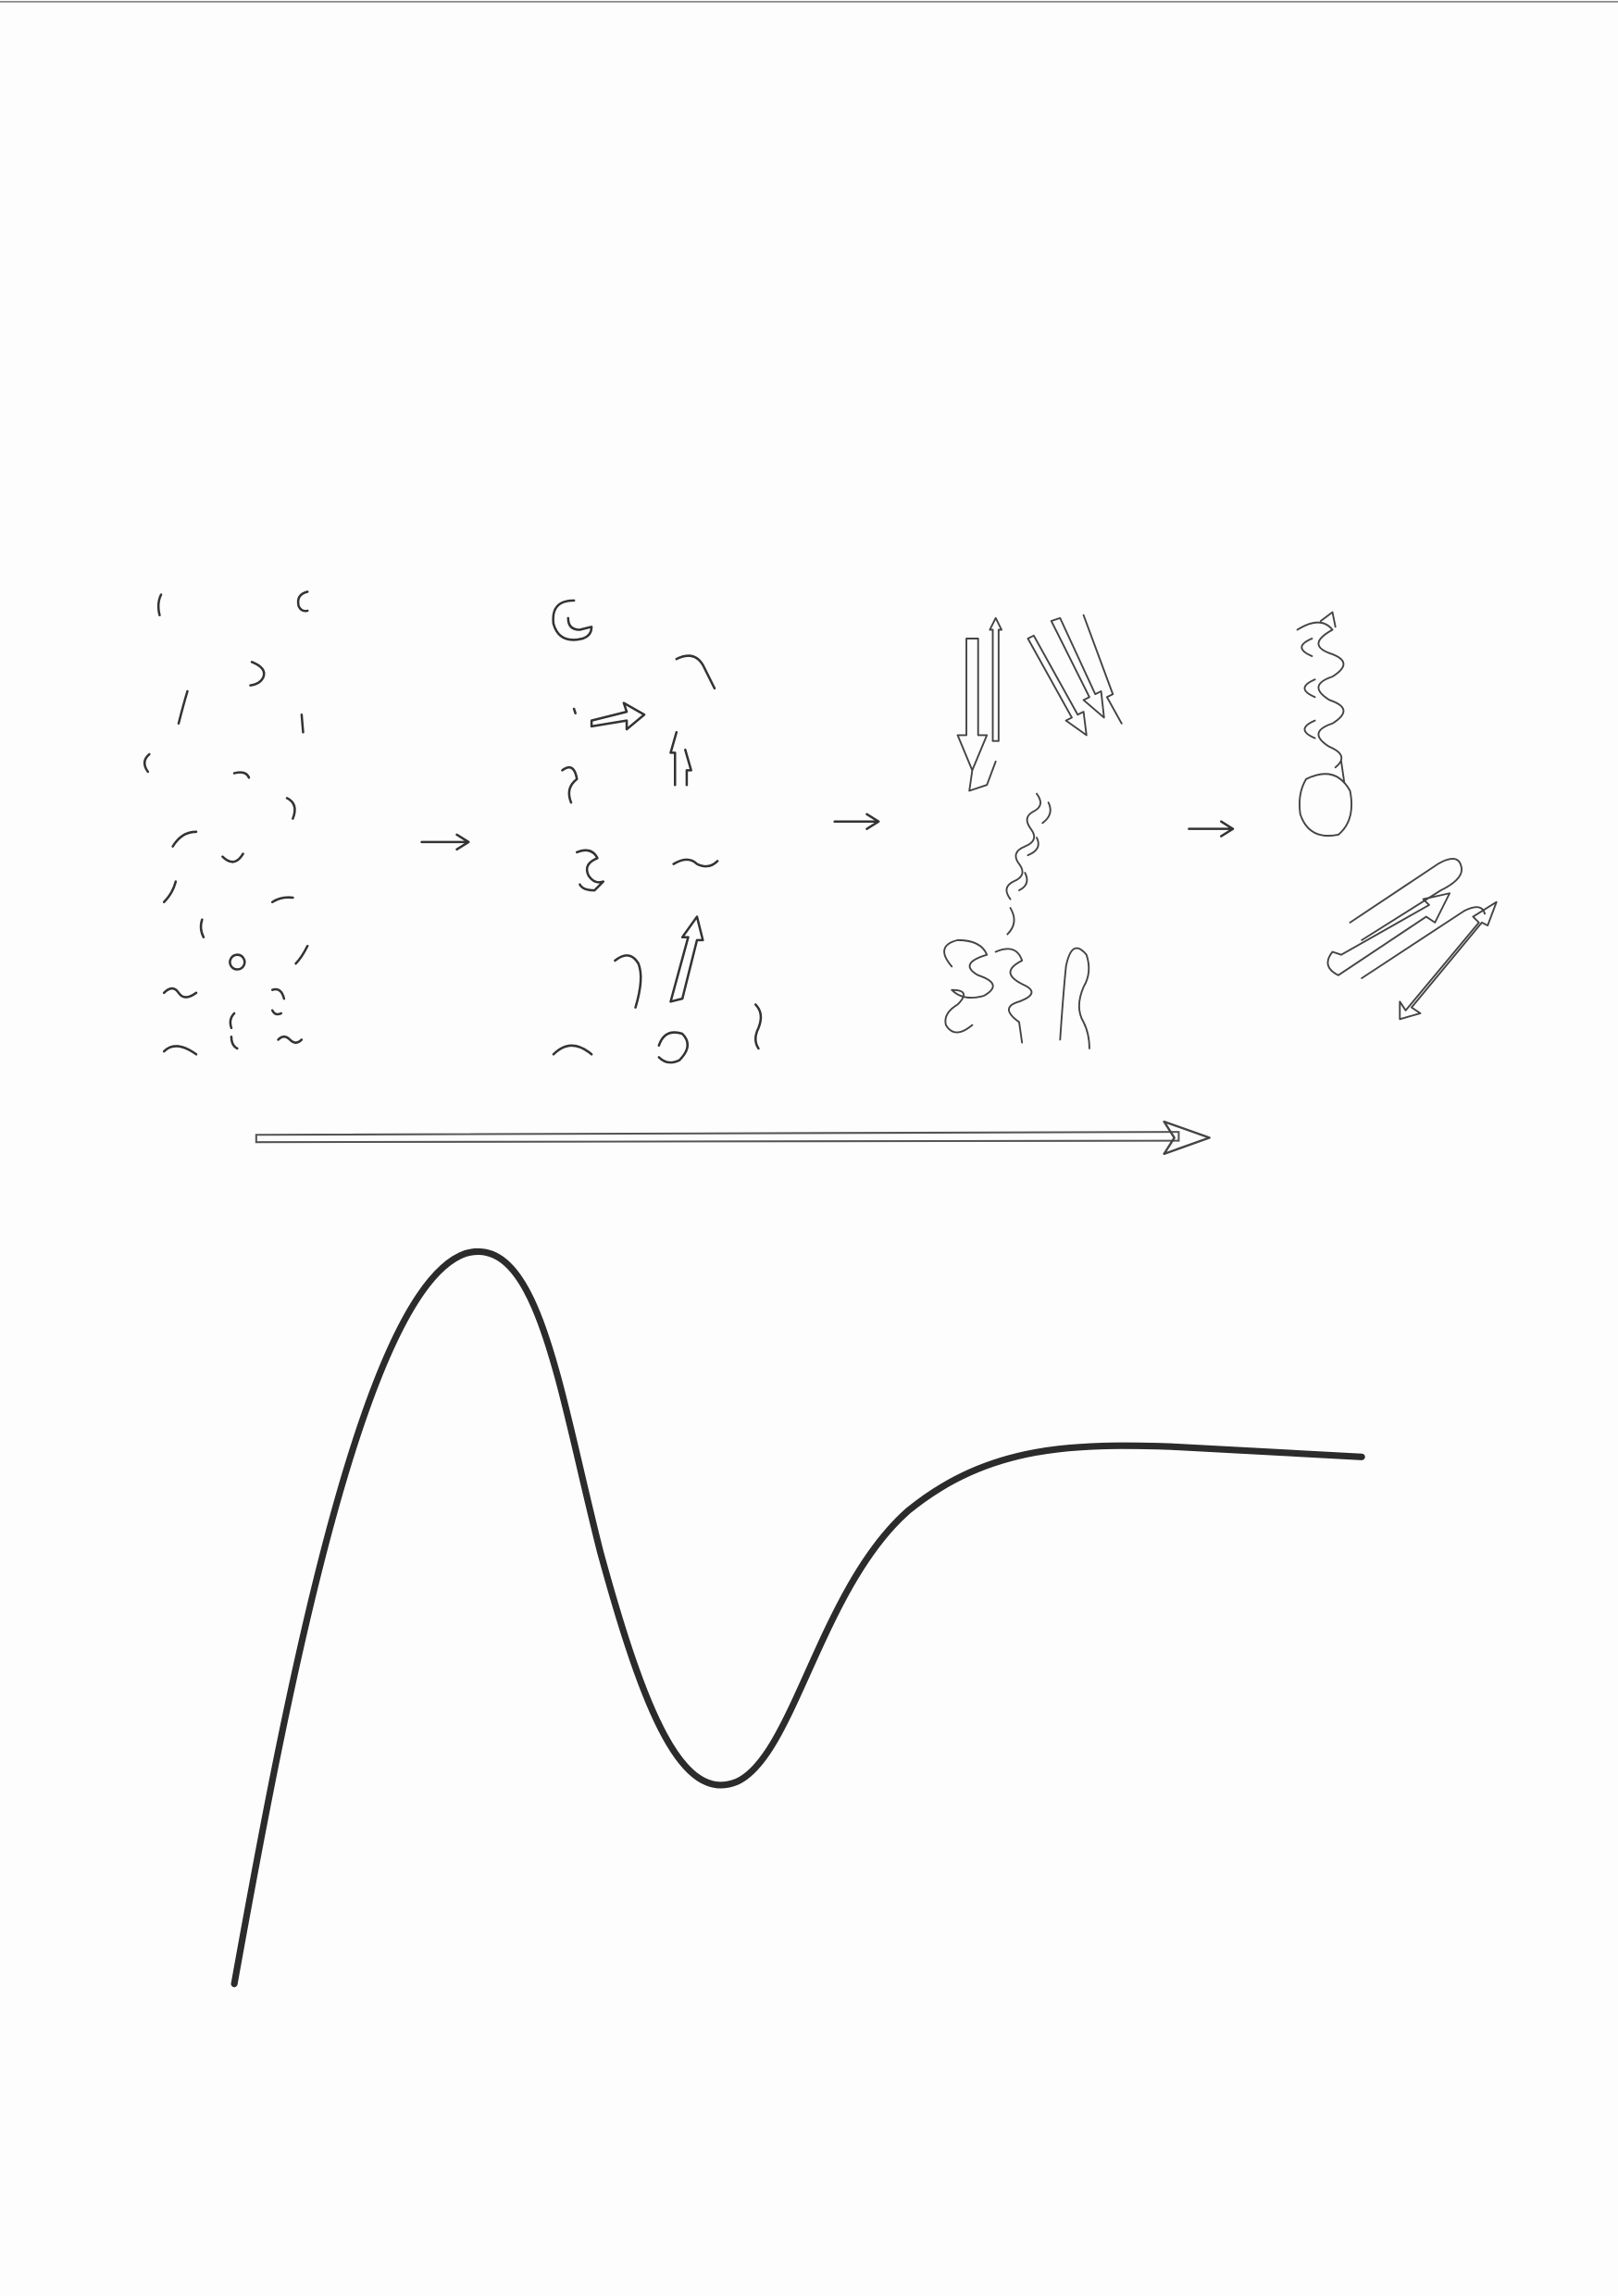 The height and width of the screenshot is (2296, 1618). What do you see at coordinates (1033, 832) in the screenshot?
I see `secondary-structures` at bounding box center [1033, 832].